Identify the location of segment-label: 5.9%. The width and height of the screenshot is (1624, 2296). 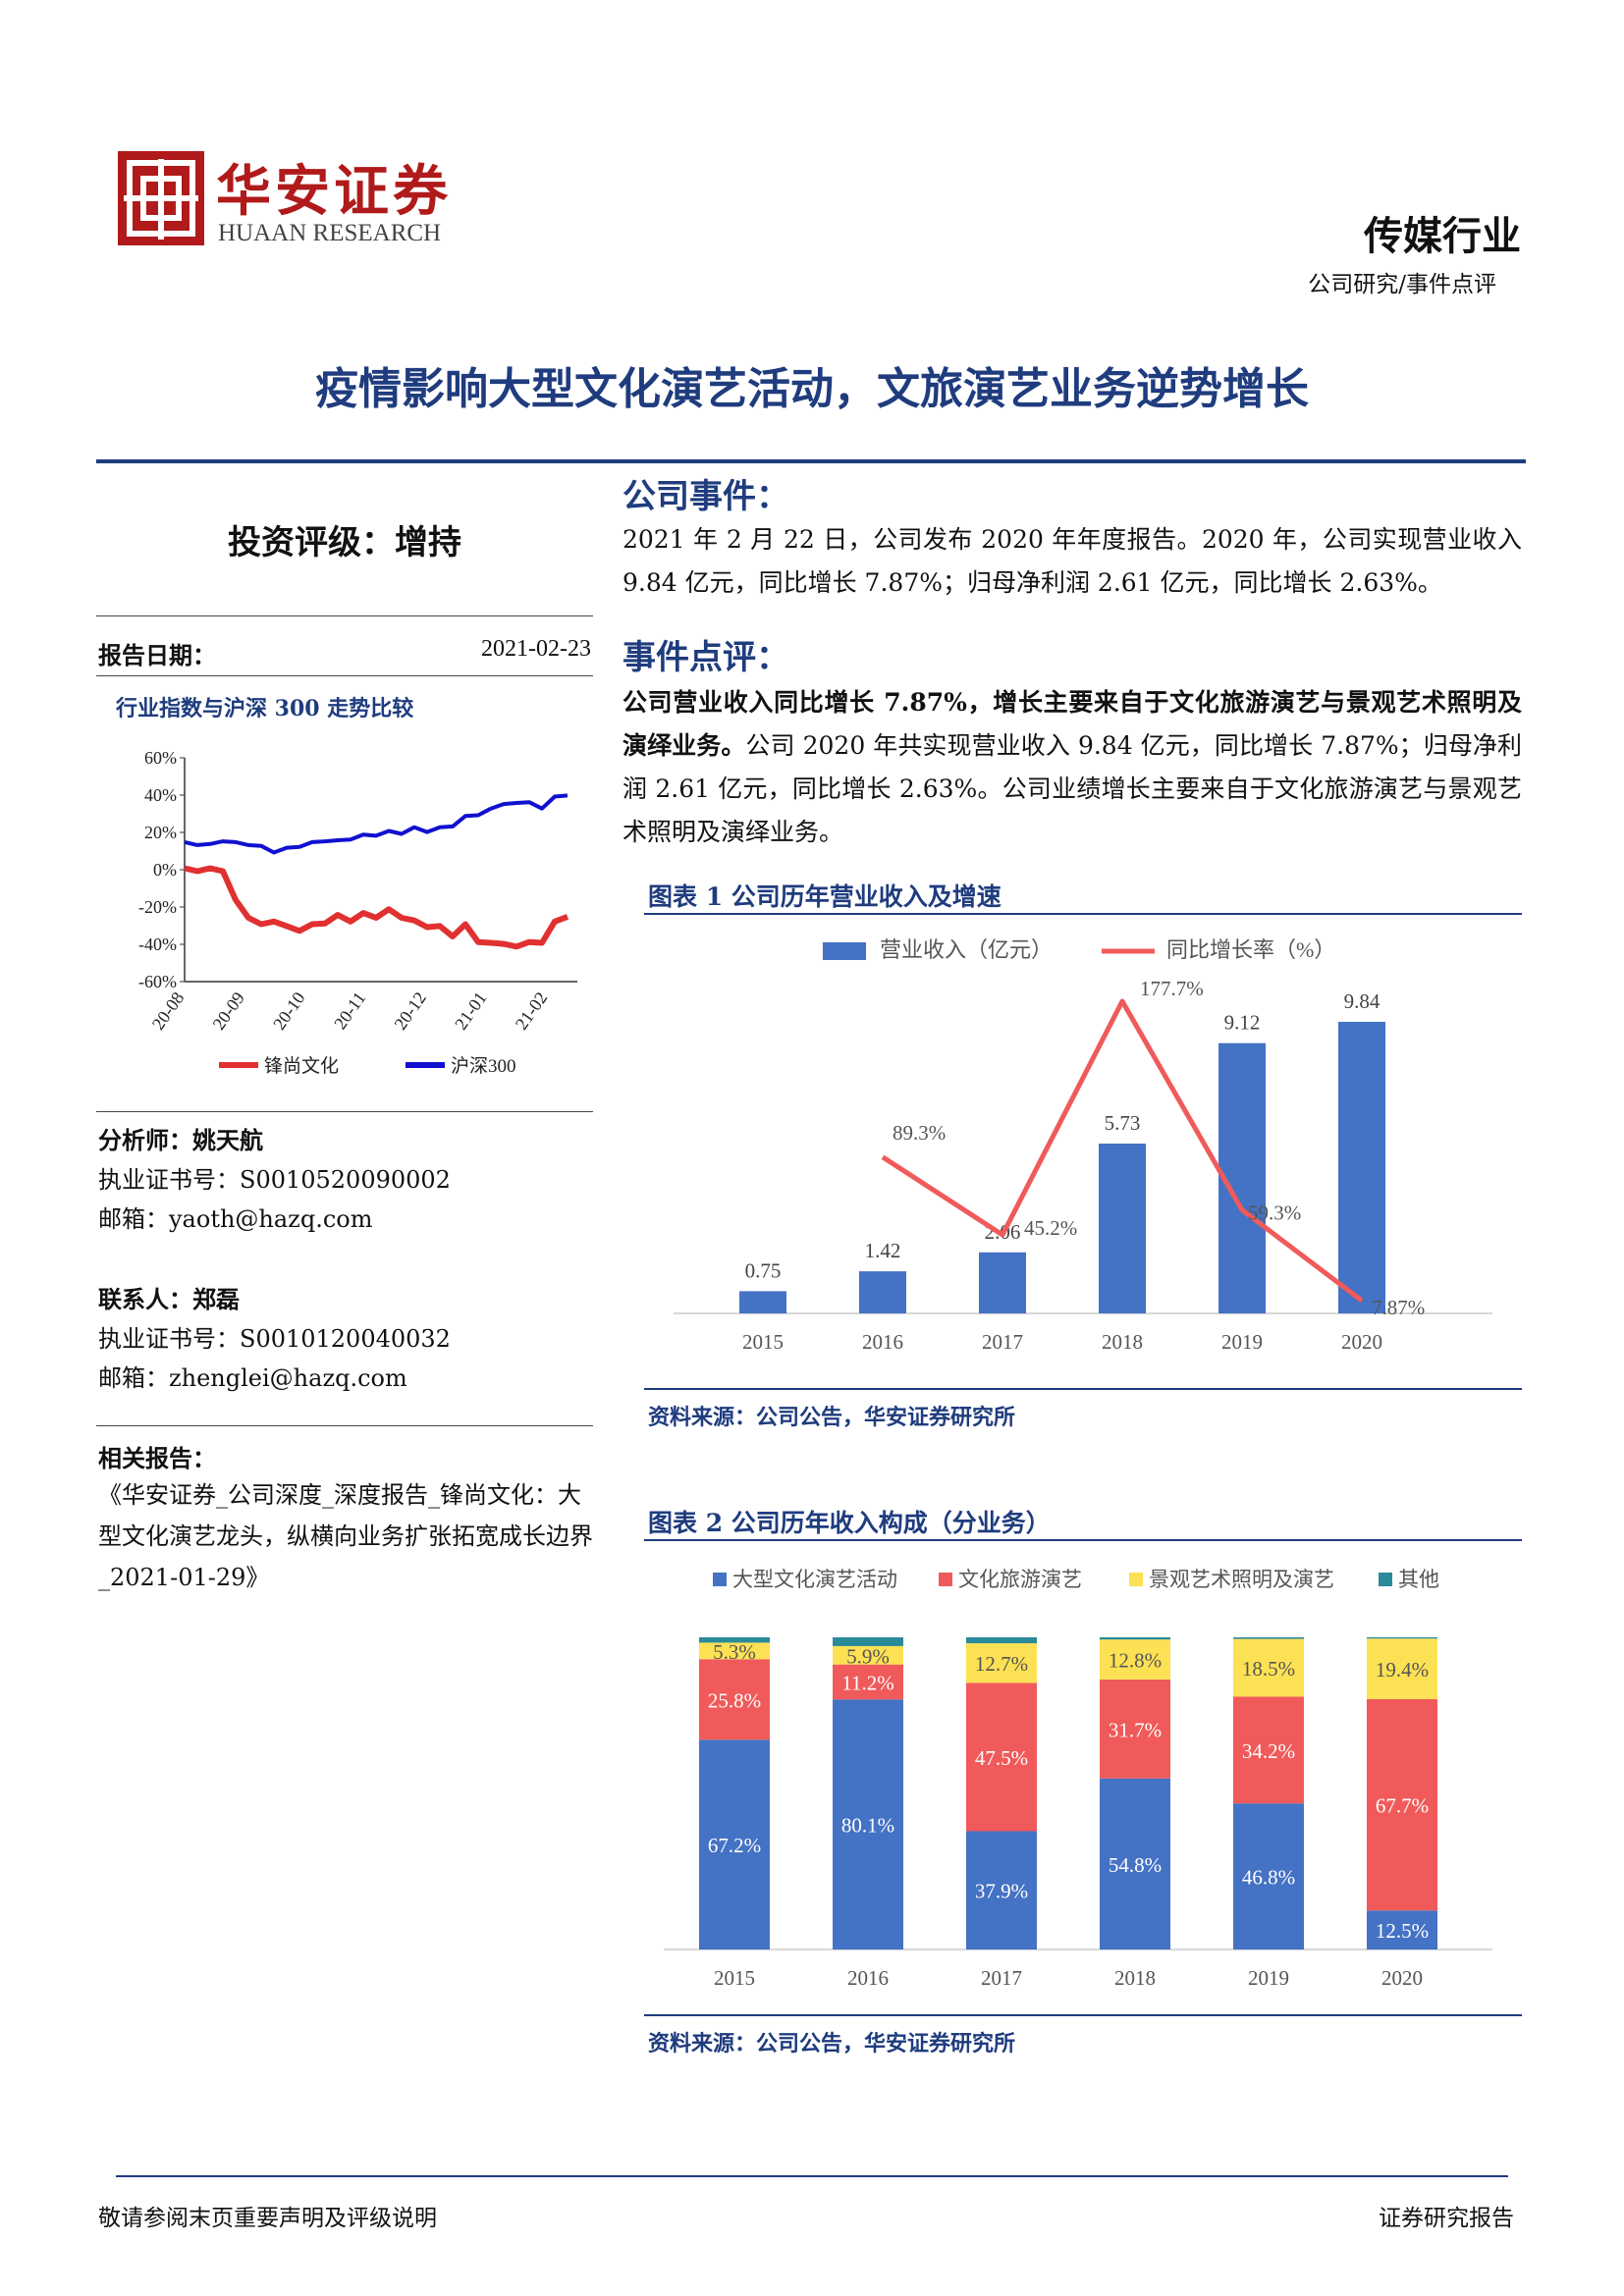
(868, 1656).